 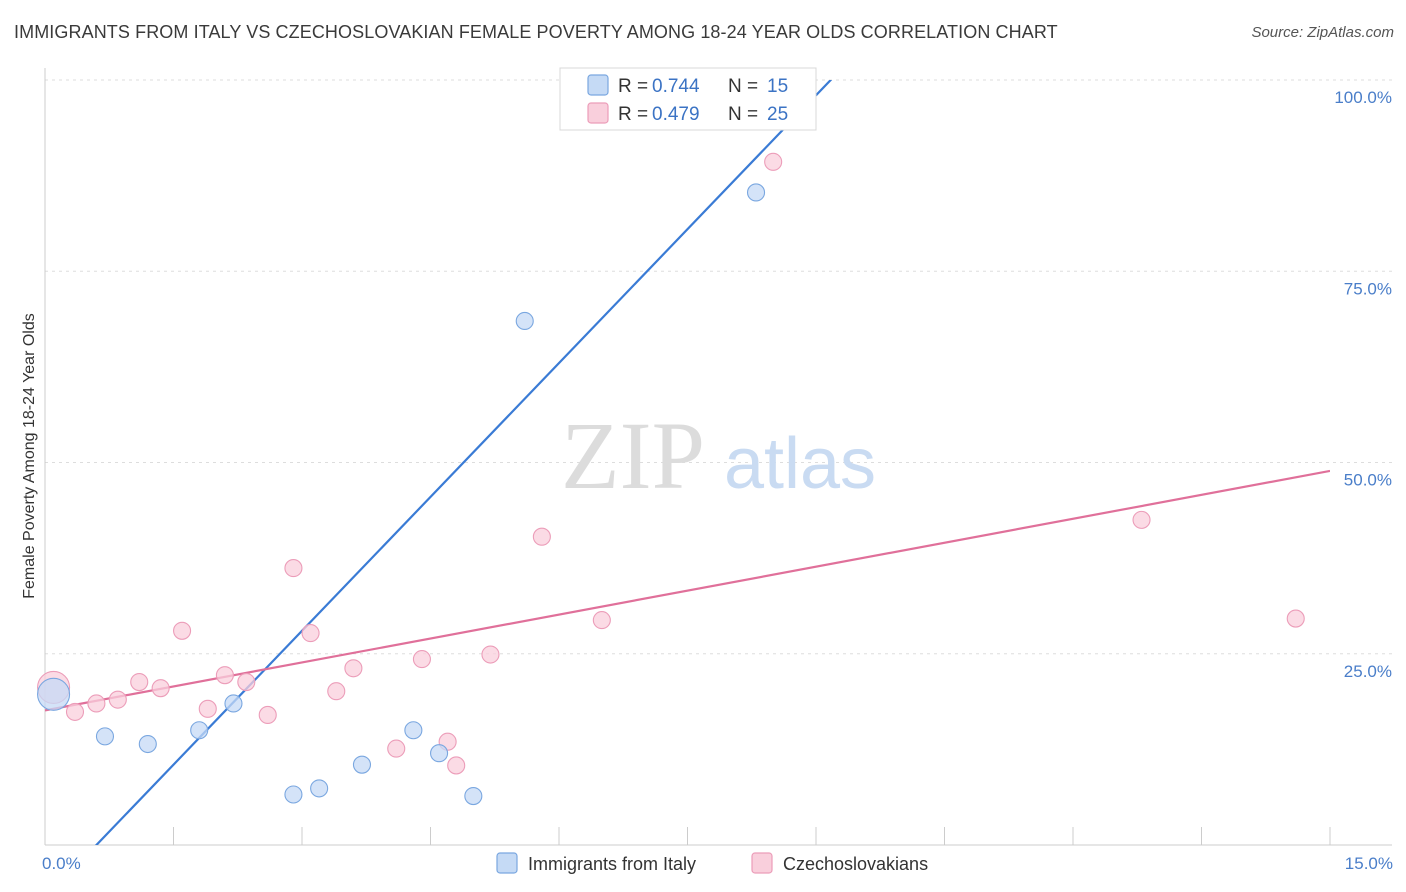 What do you see at coordinates (29, 456) in the screenshot?
I see `y-axis-label: Female Poverty Among 18-24 Year Olds` at bounding box center [29, 456].